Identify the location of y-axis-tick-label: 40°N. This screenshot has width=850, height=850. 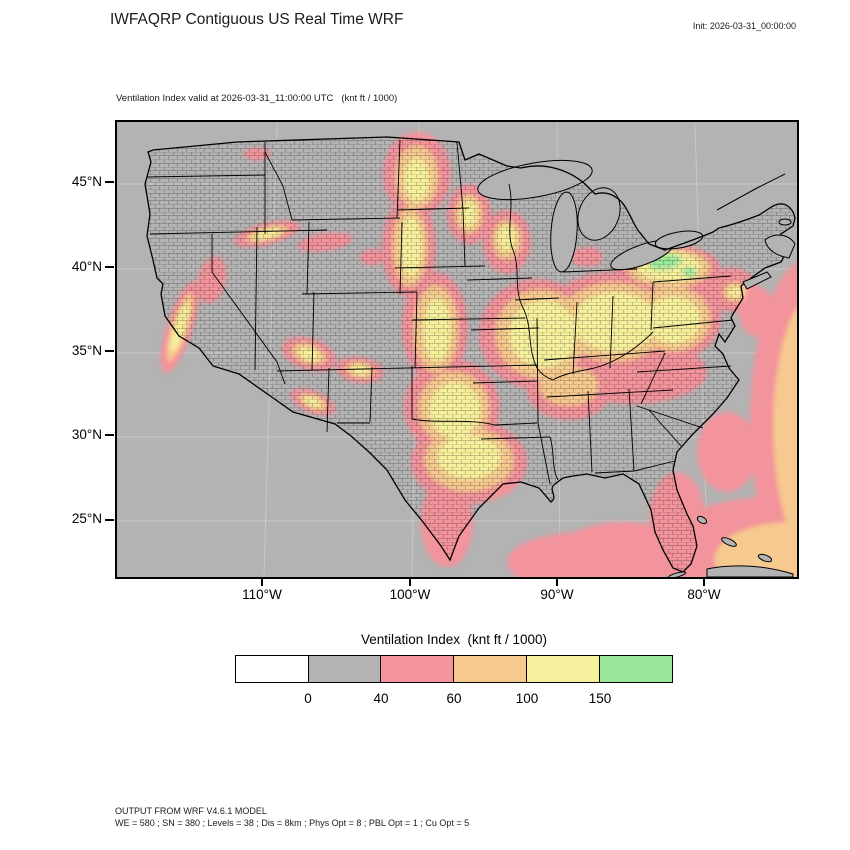
(86, 266).